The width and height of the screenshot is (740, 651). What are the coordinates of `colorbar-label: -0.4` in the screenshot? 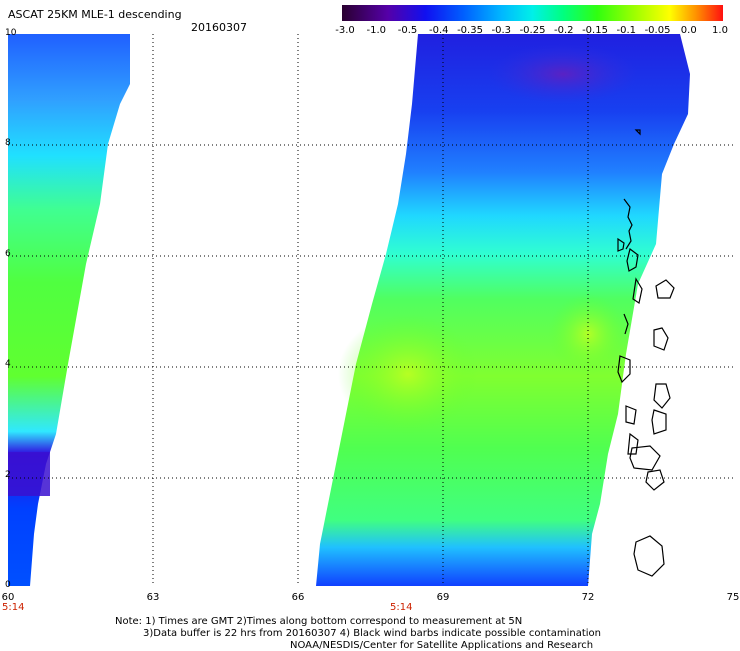 It's located at (438, 30).